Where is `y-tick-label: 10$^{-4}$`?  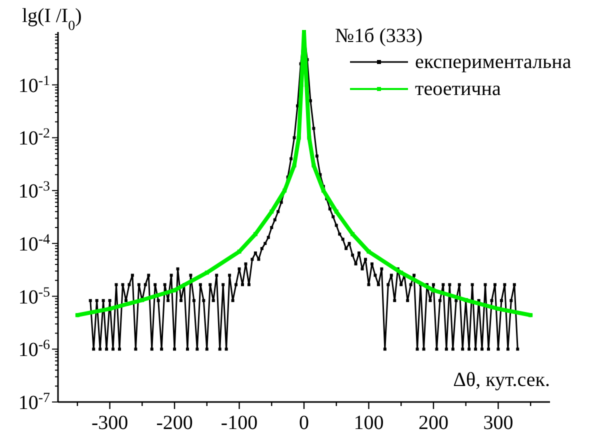 y-tick-label: 10$^{-4}$ is located at coordinates (34, 244).